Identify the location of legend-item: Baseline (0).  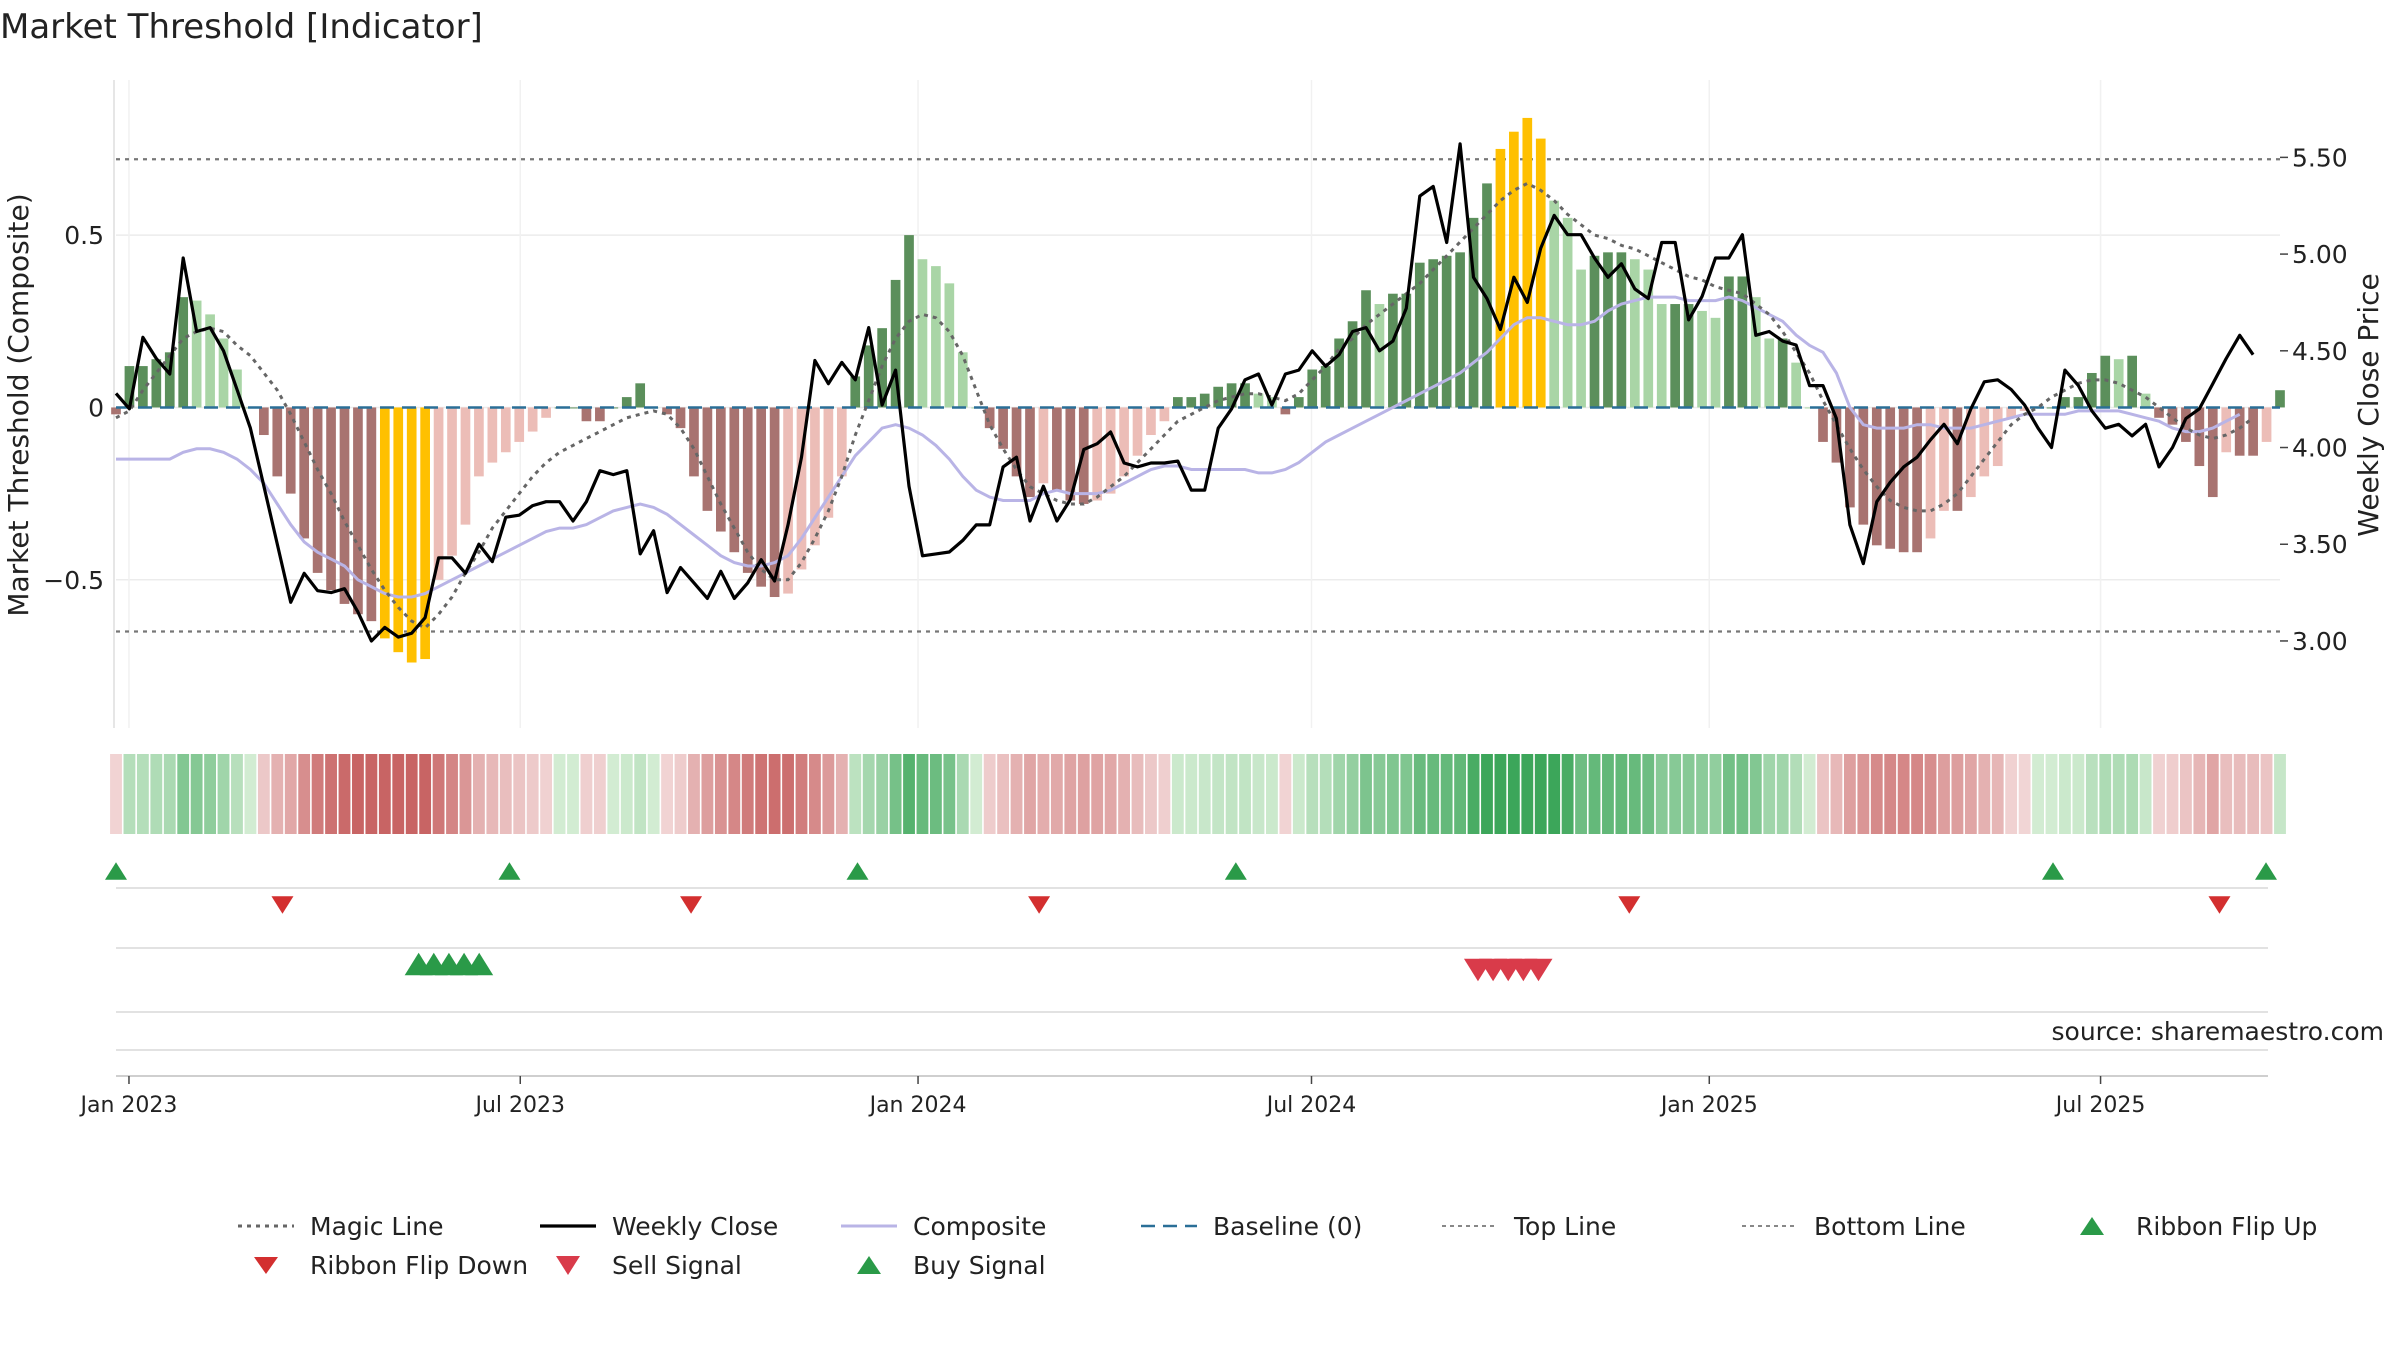
(1251, 1226).